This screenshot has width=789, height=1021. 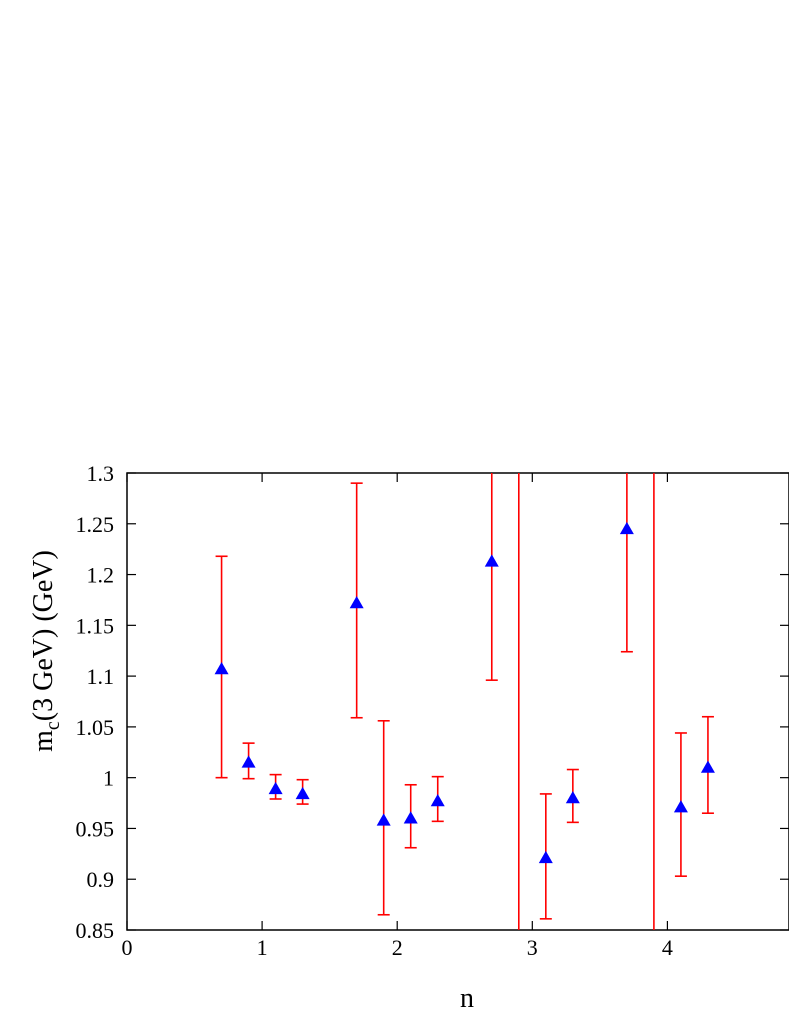 I want to click on y-axis-title-subscript: c, so click(x=53, y=725).